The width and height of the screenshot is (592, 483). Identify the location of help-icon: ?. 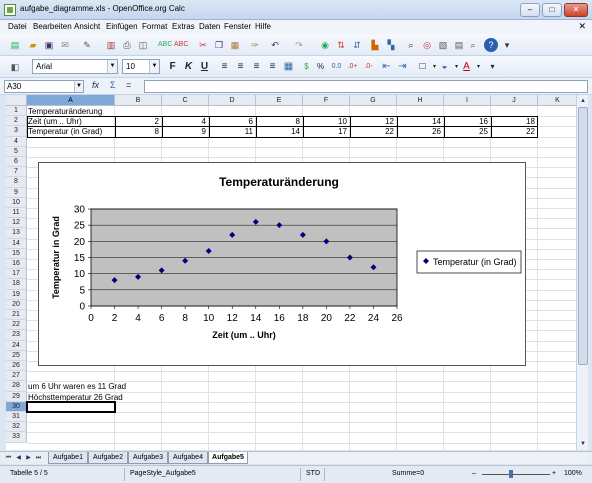
(491, 45).